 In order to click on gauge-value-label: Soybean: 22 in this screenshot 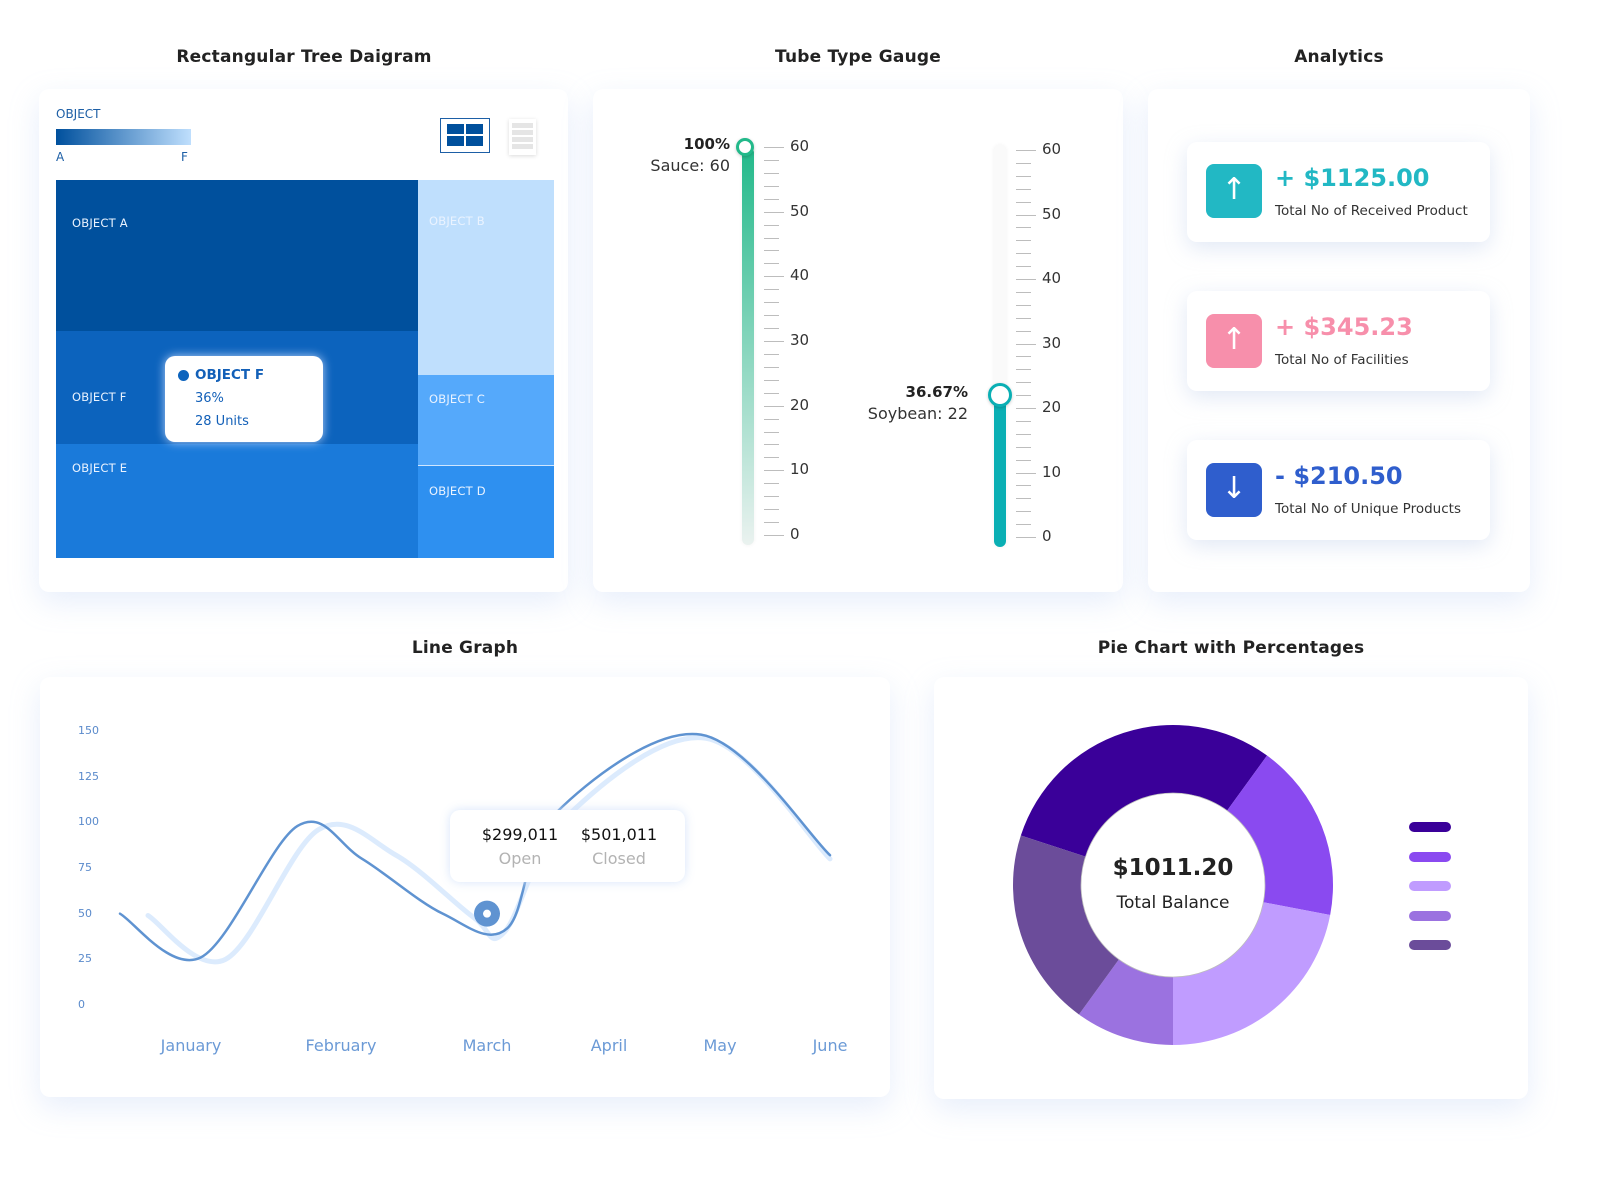, I will do `click(917, 414)`.